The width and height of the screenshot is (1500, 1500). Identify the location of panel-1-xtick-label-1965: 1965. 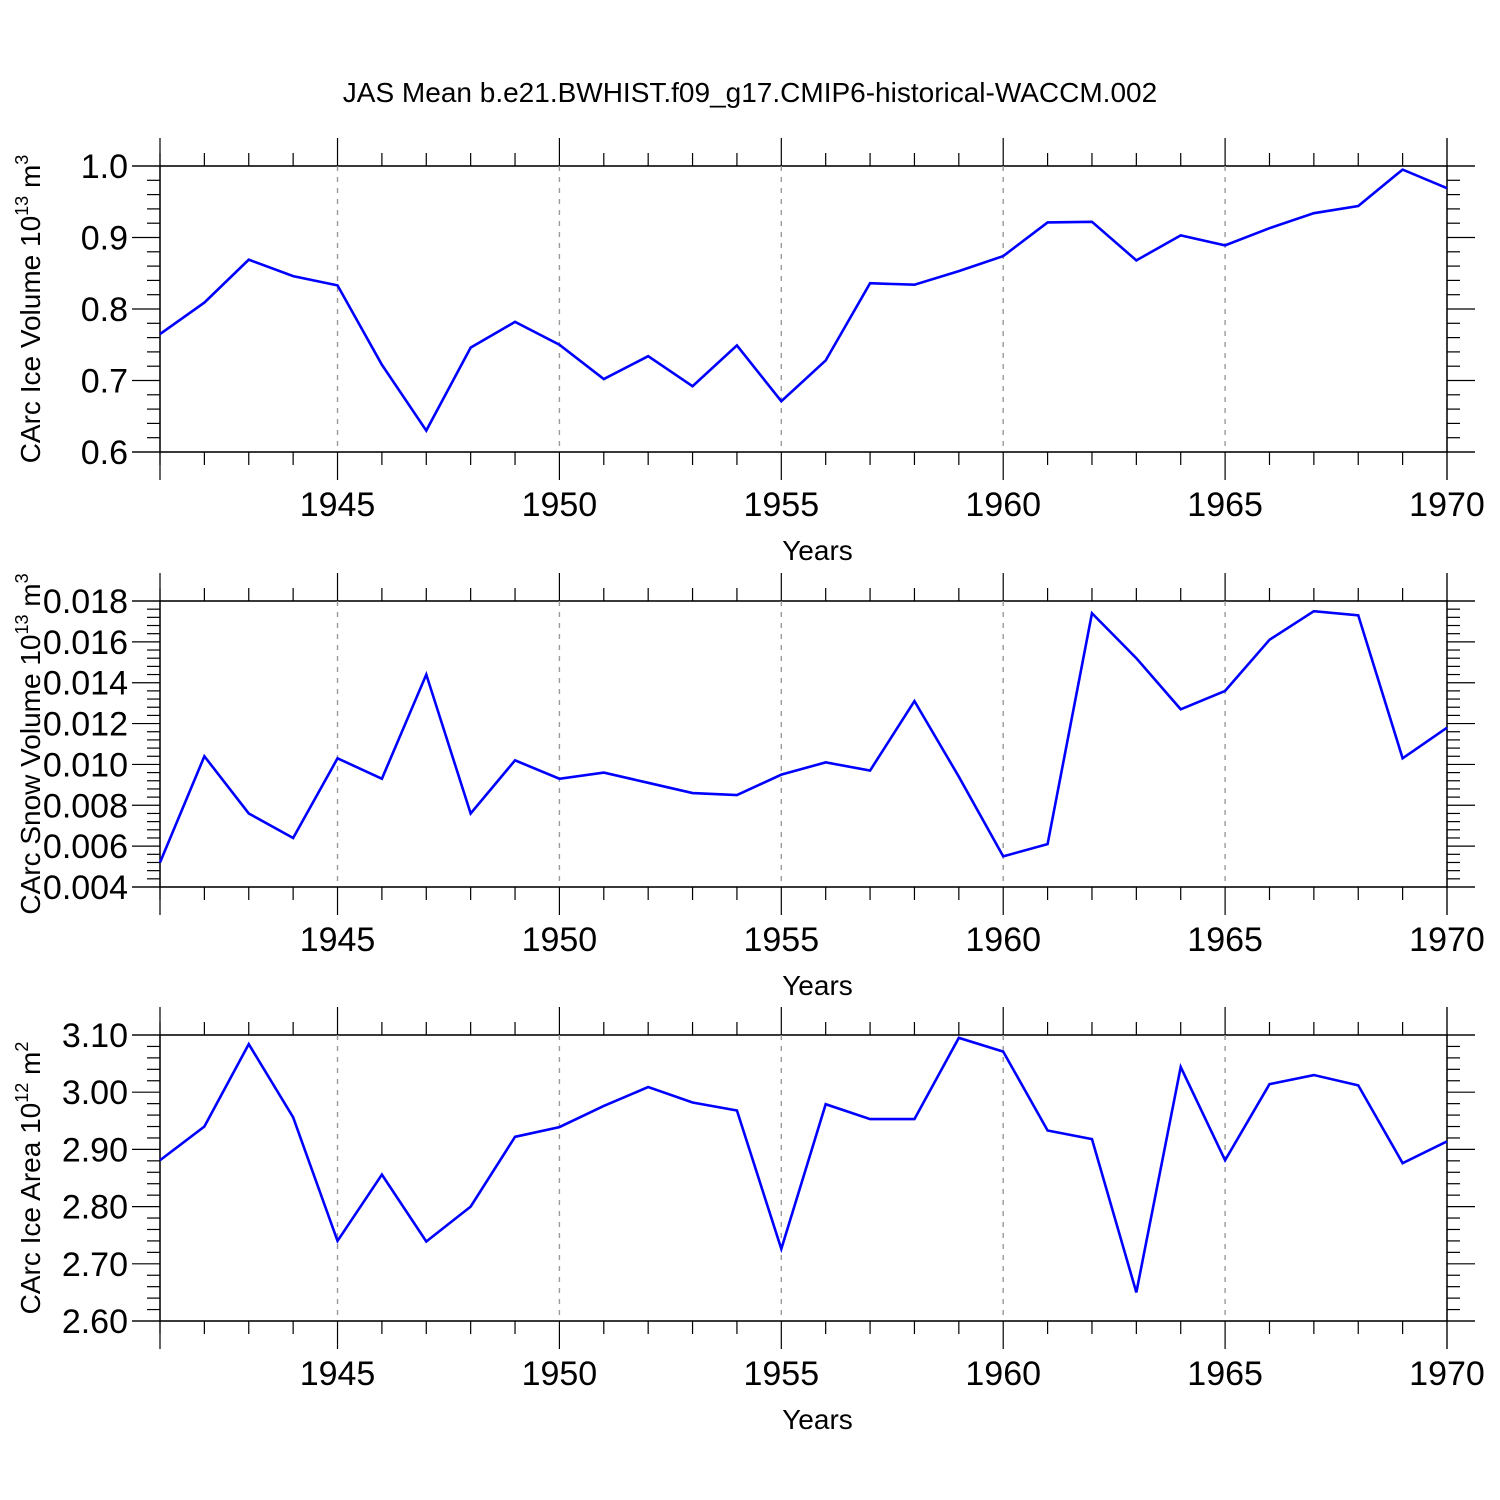
(1225, 505).